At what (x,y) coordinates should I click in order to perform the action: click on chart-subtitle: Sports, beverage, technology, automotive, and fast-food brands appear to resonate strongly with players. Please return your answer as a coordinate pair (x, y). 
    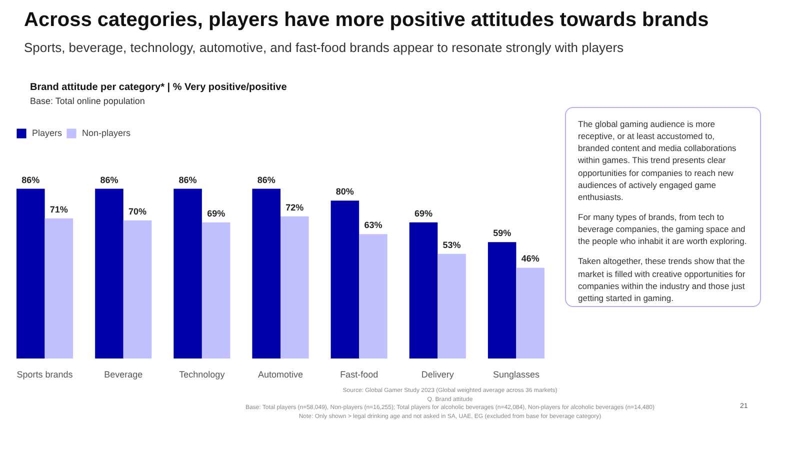
    Looking at the image, I should click on (324, 47).